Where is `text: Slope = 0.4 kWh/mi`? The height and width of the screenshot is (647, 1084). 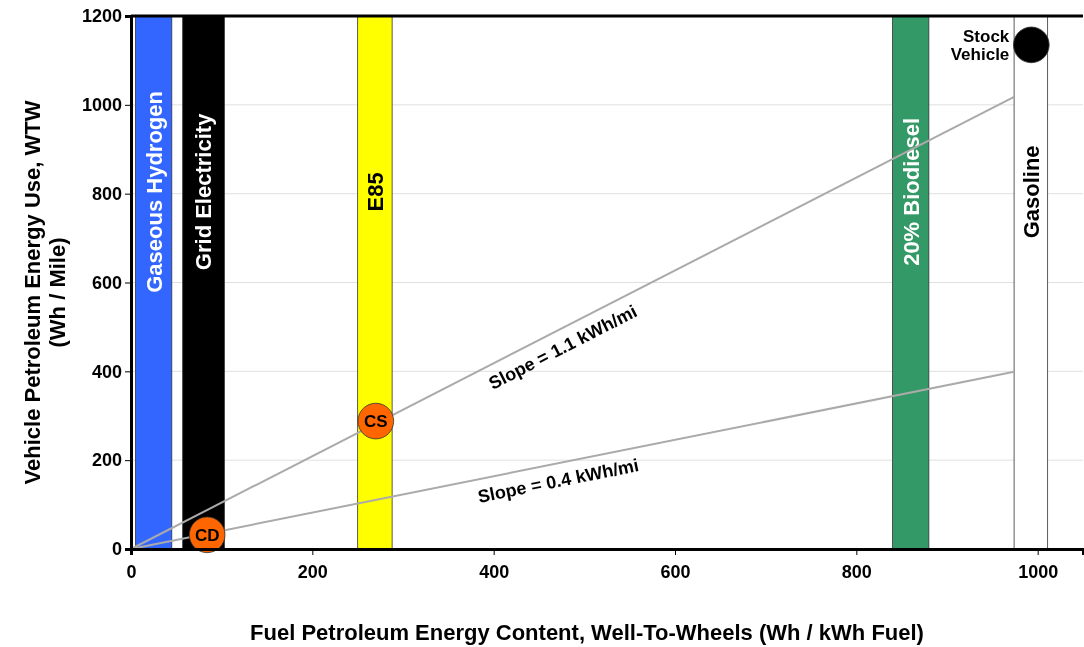
text: Slope = 0.4 kWh/mi is located at coordinates (558, 481).